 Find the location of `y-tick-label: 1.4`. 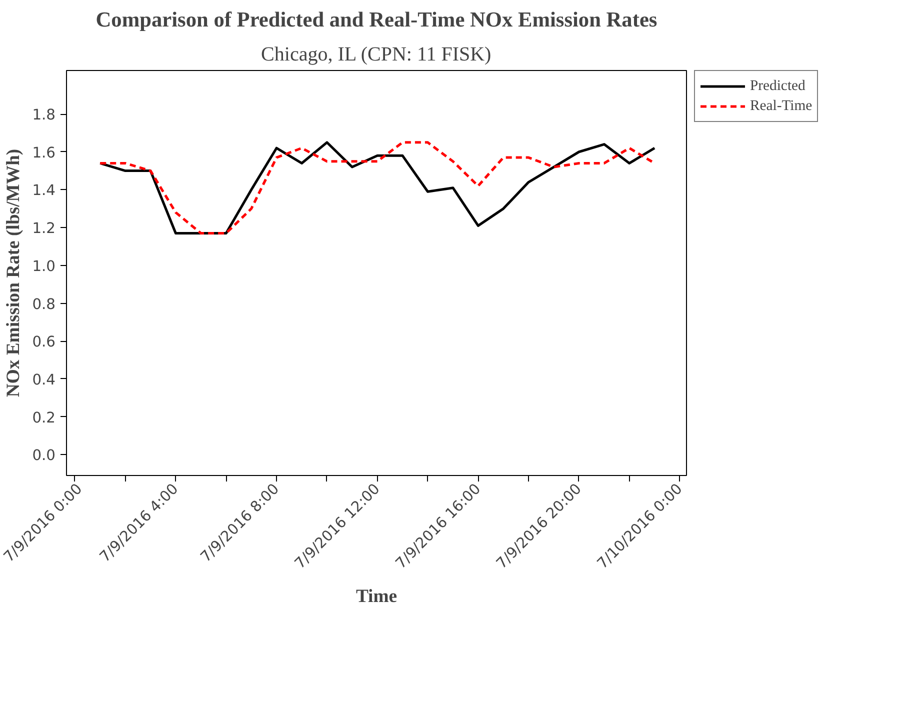

y-tick-label: 1.4 is located at coordinates (44, 191).